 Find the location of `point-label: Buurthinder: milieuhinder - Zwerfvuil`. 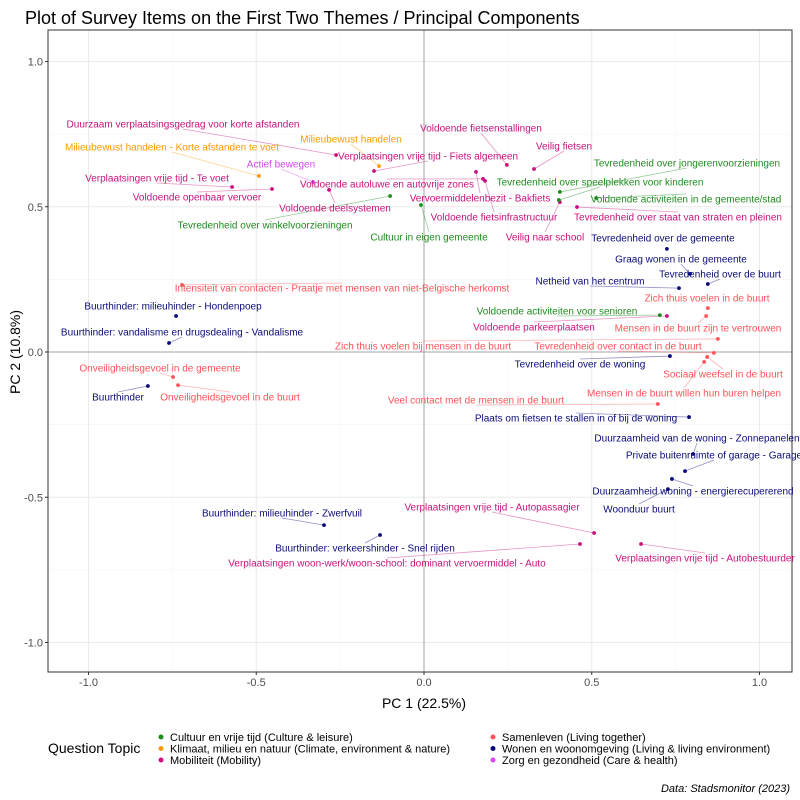

point-label: Buurthinder: milieuhinder - Zwerfvuil is located at coordinates (282, 514).